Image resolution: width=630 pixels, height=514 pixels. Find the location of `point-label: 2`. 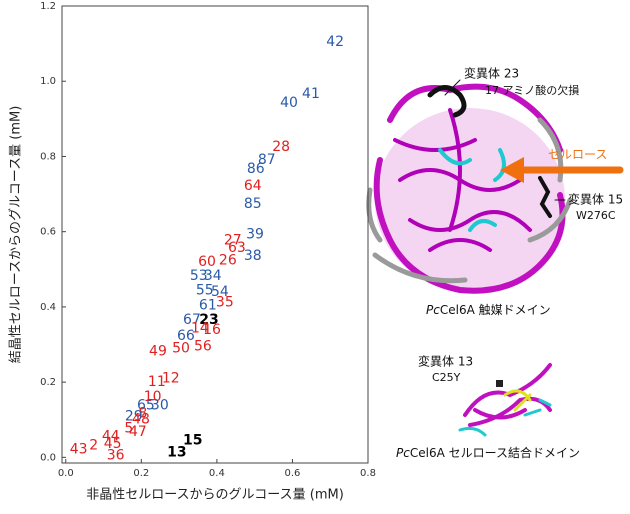

point-label: 2 is located at coordinates (93, 445).